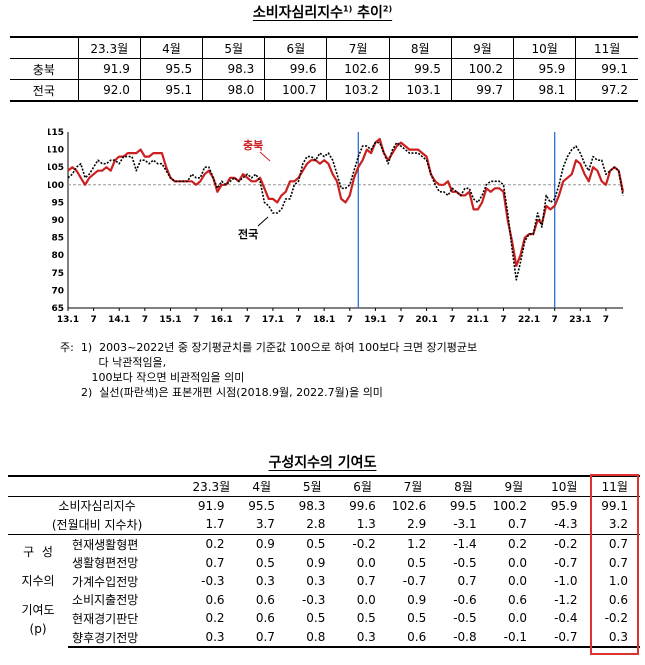  Describe the element at coordinates (38, 629) in the screenshot. I see `side-label-line: (p)` at that location.